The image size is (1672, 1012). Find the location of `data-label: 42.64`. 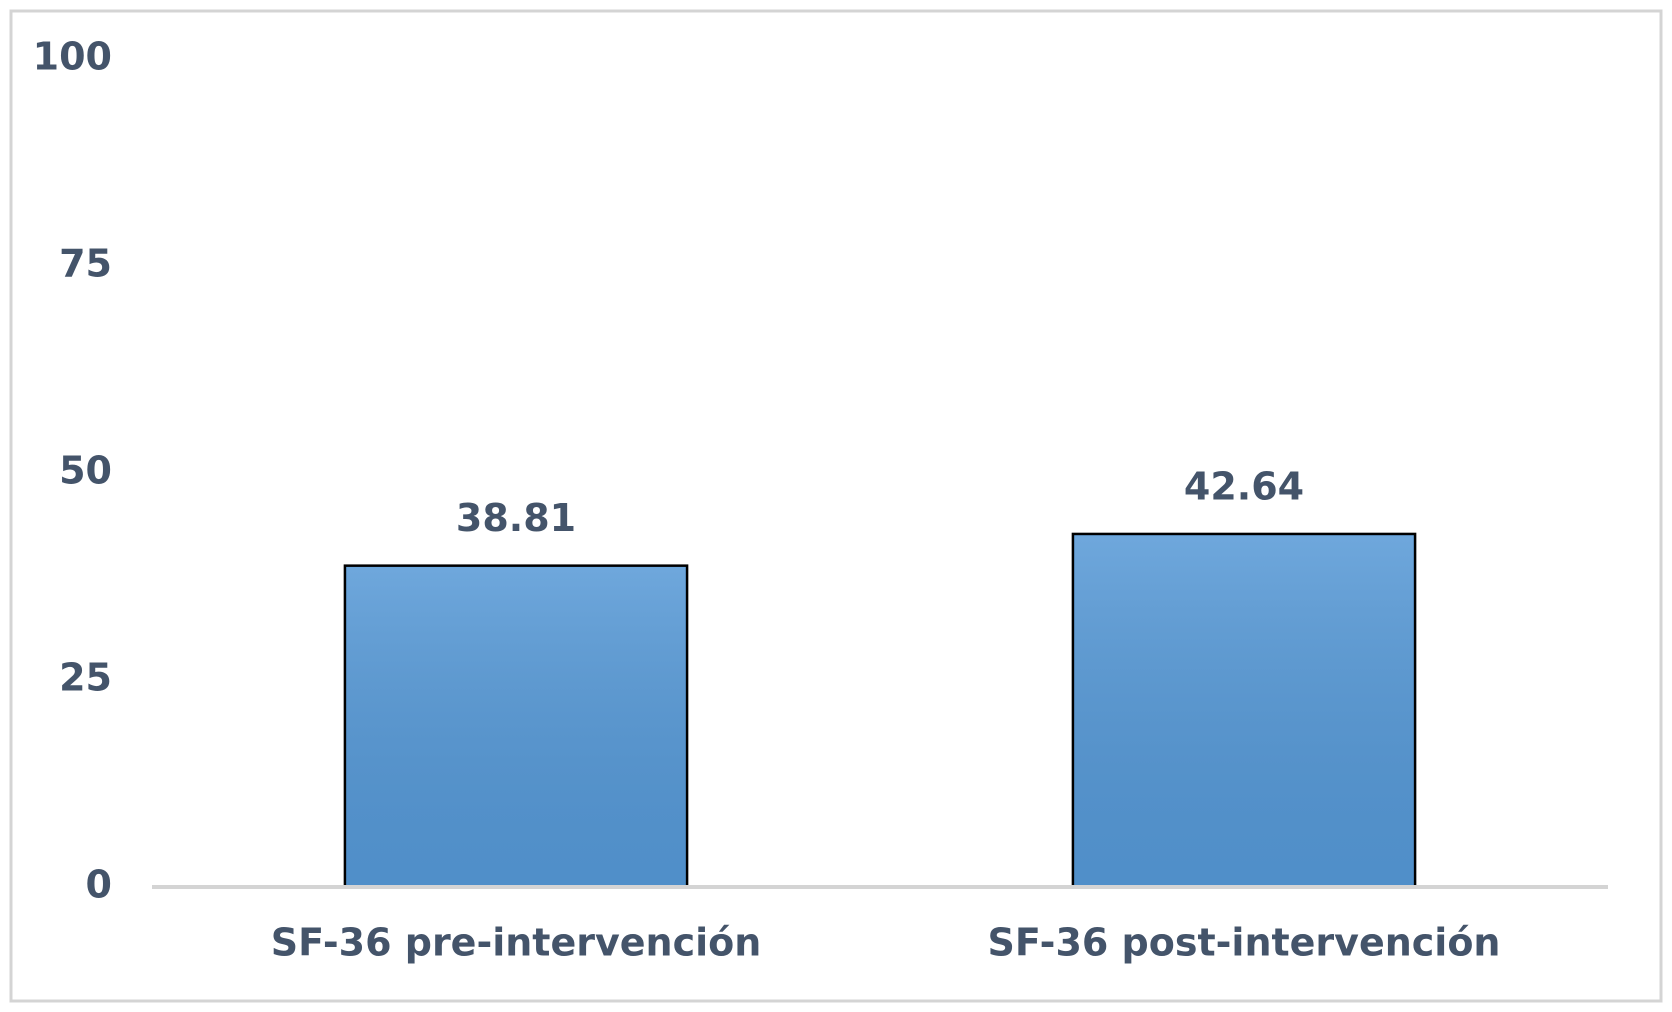

data-label: 42.64 is located at coordinates (1244, 486).